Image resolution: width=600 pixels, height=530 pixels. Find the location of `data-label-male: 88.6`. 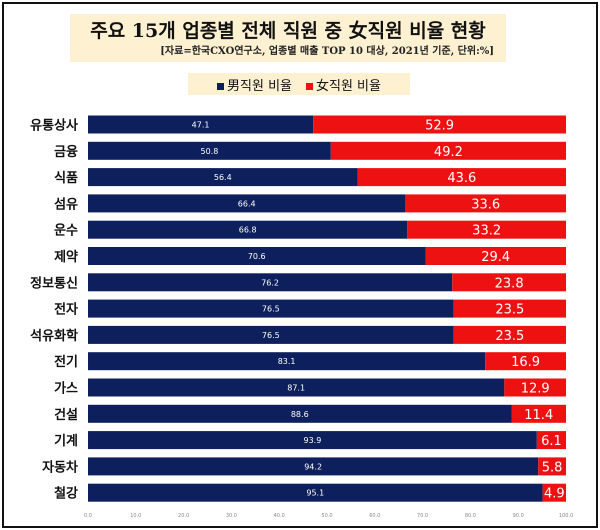

data-label-male: 88.6 is located at coordinates (300, 414).